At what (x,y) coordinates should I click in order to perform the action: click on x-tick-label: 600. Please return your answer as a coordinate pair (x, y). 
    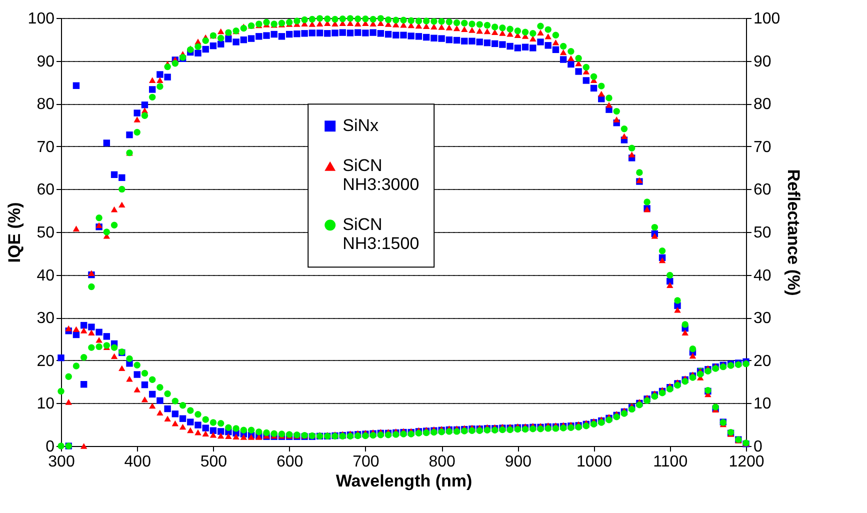
    Looking at the image, I should click on (290, 462).